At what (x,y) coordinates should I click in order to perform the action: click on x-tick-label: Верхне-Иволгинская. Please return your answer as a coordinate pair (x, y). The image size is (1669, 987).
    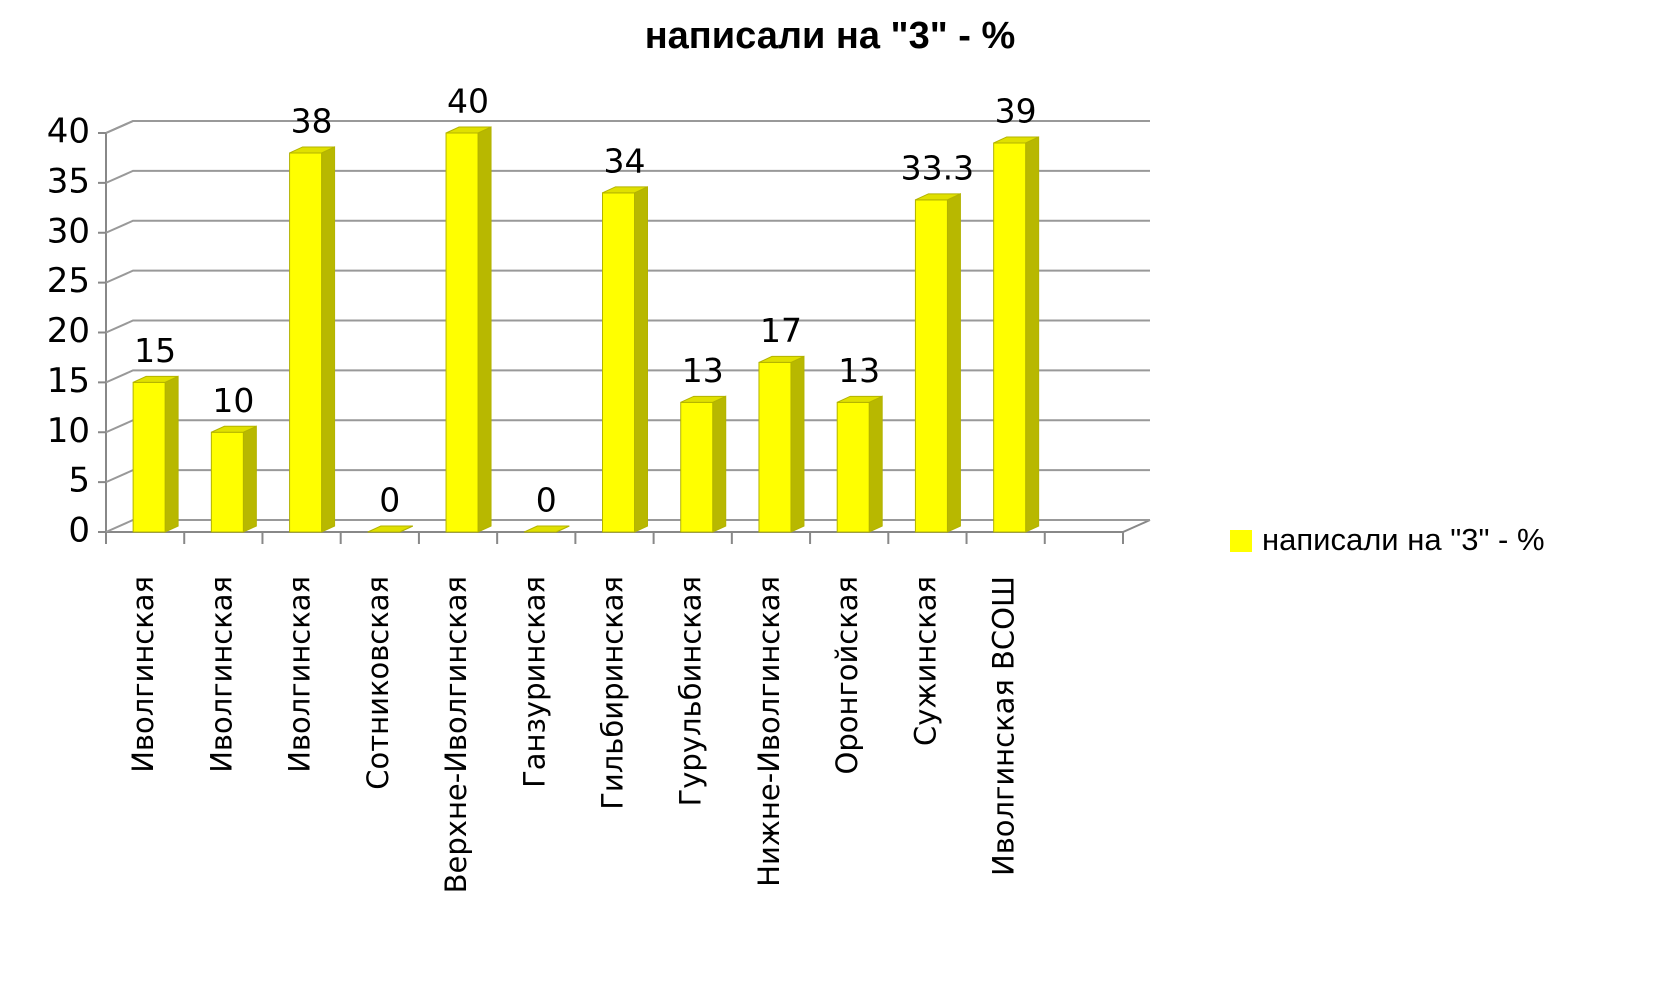
    Looking at the image, I should click on (456, 734).